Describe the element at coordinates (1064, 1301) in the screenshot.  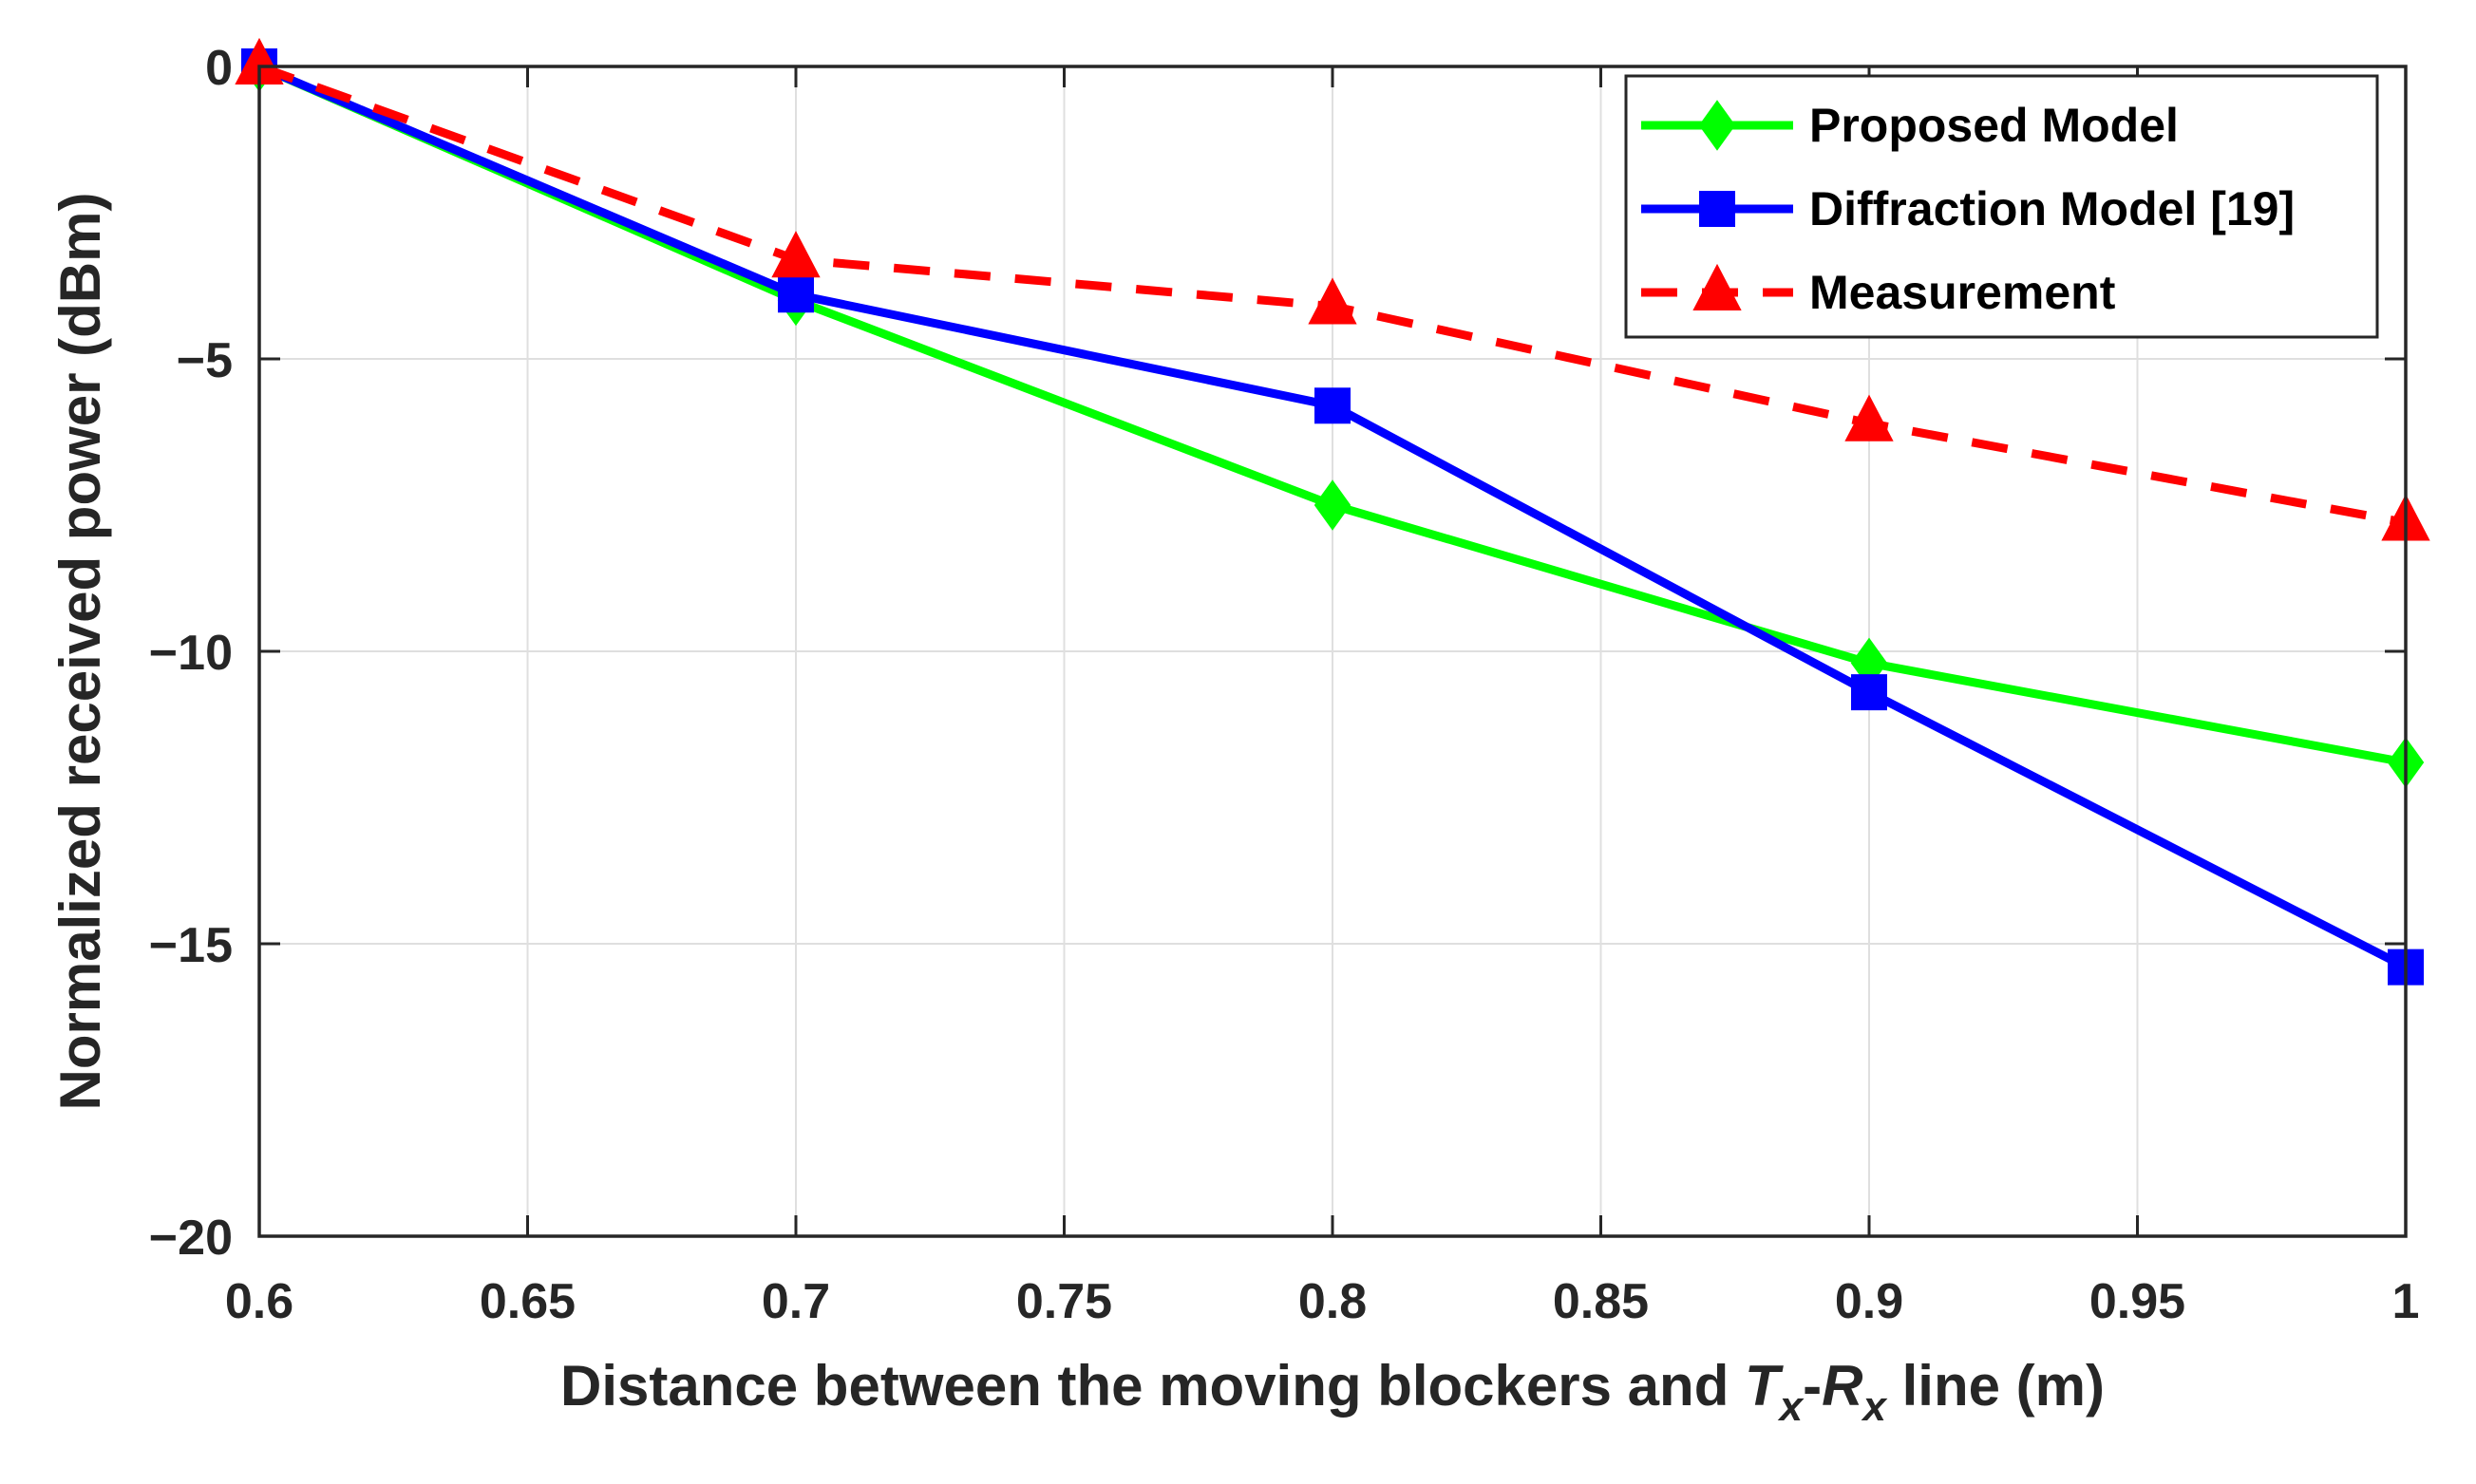
I see `x-tick-label: 0.75` at that location.